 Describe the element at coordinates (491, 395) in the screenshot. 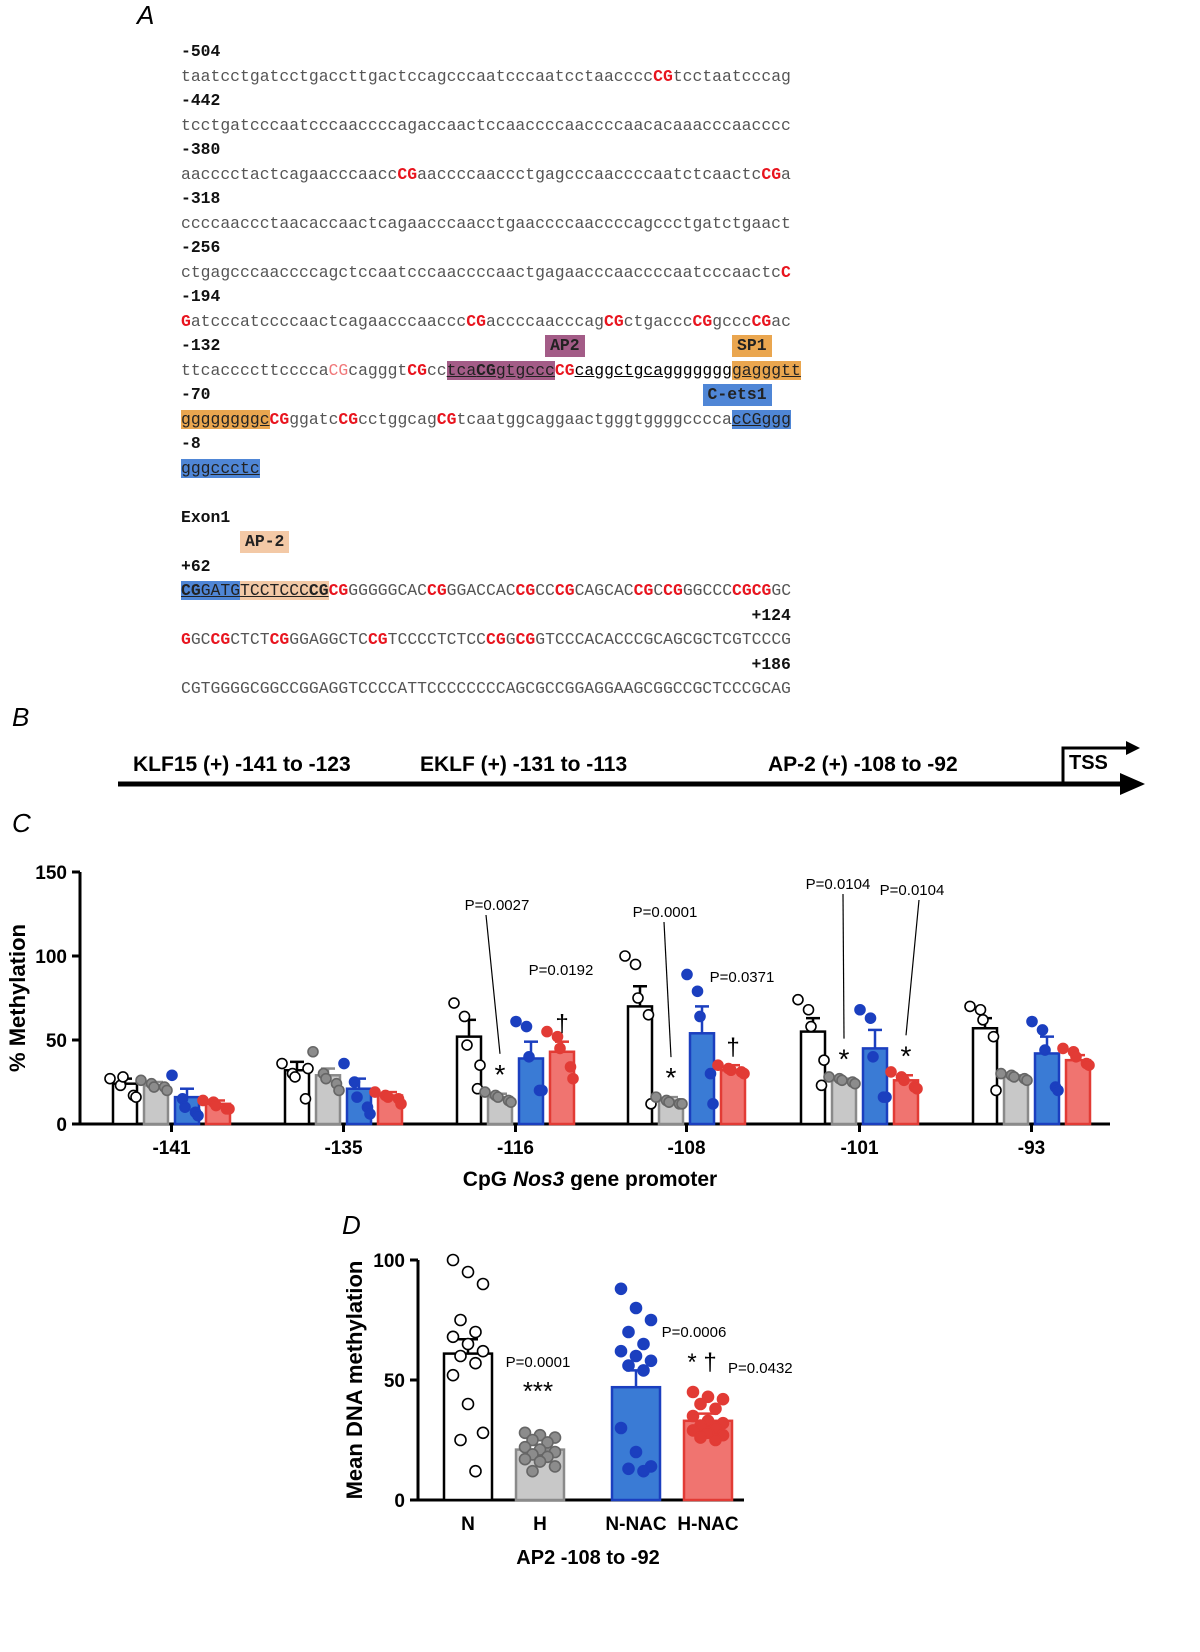

I see `sequence-line: -70` at that location.